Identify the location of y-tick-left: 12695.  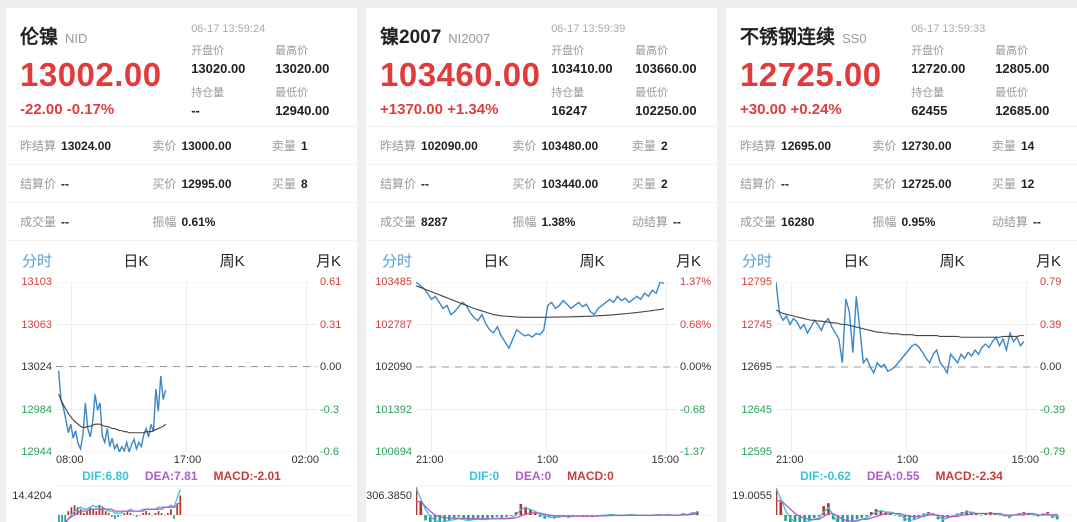
(756, 367).